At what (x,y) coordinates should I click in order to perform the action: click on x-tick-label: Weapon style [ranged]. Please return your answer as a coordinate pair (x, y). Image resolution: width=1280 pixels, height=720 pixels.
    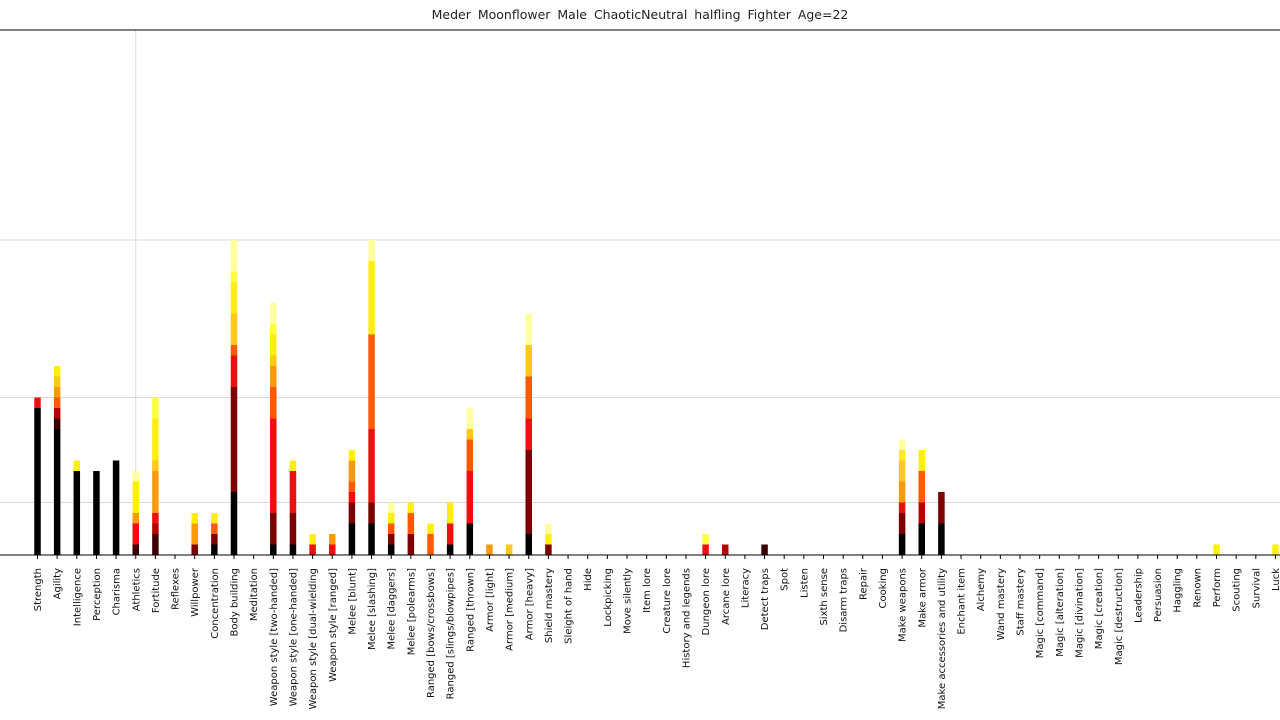
    Looking at the image, I should click on (333, 625).